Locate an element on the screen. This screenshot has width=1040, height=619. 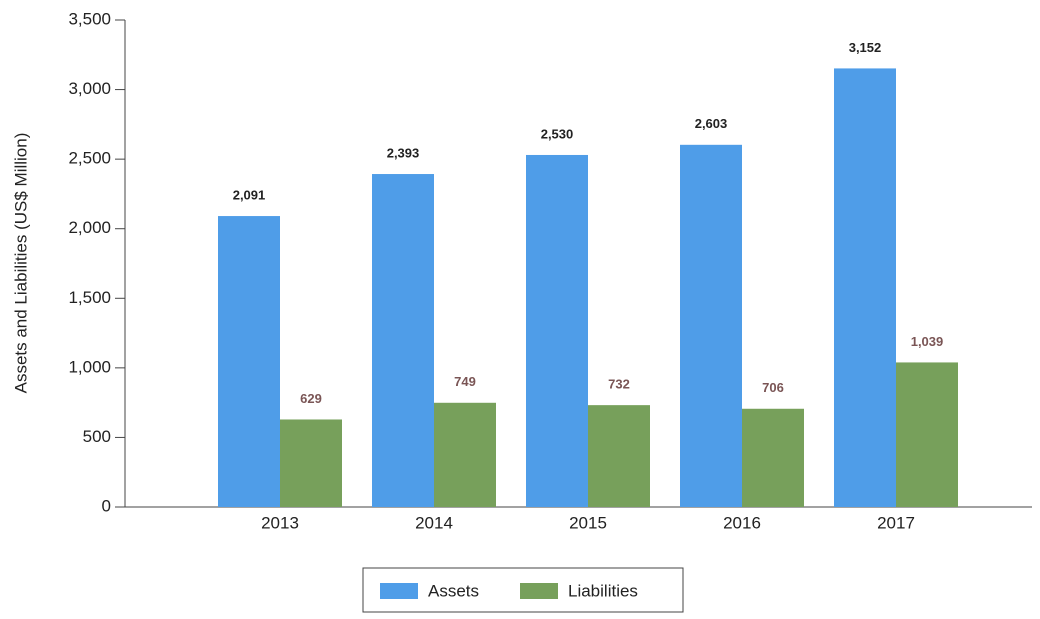
x-tick-label: 2017 is located at coordinates (896, 522).